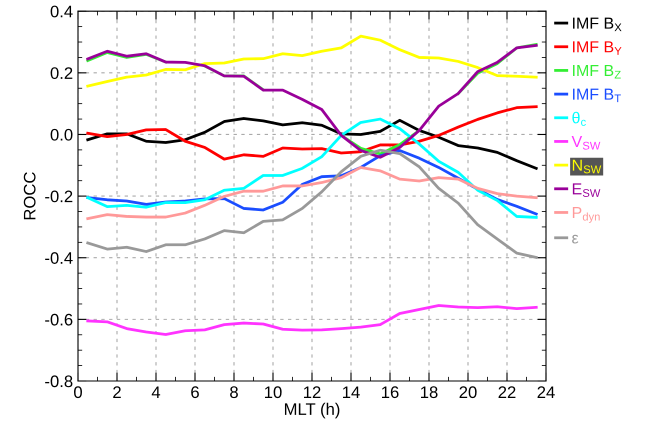 The image size is (650, 431). Describe the element at coordinates (597, 48) in the screenshot. I see `legend-label: IMF B$_{Y}$` at that location.